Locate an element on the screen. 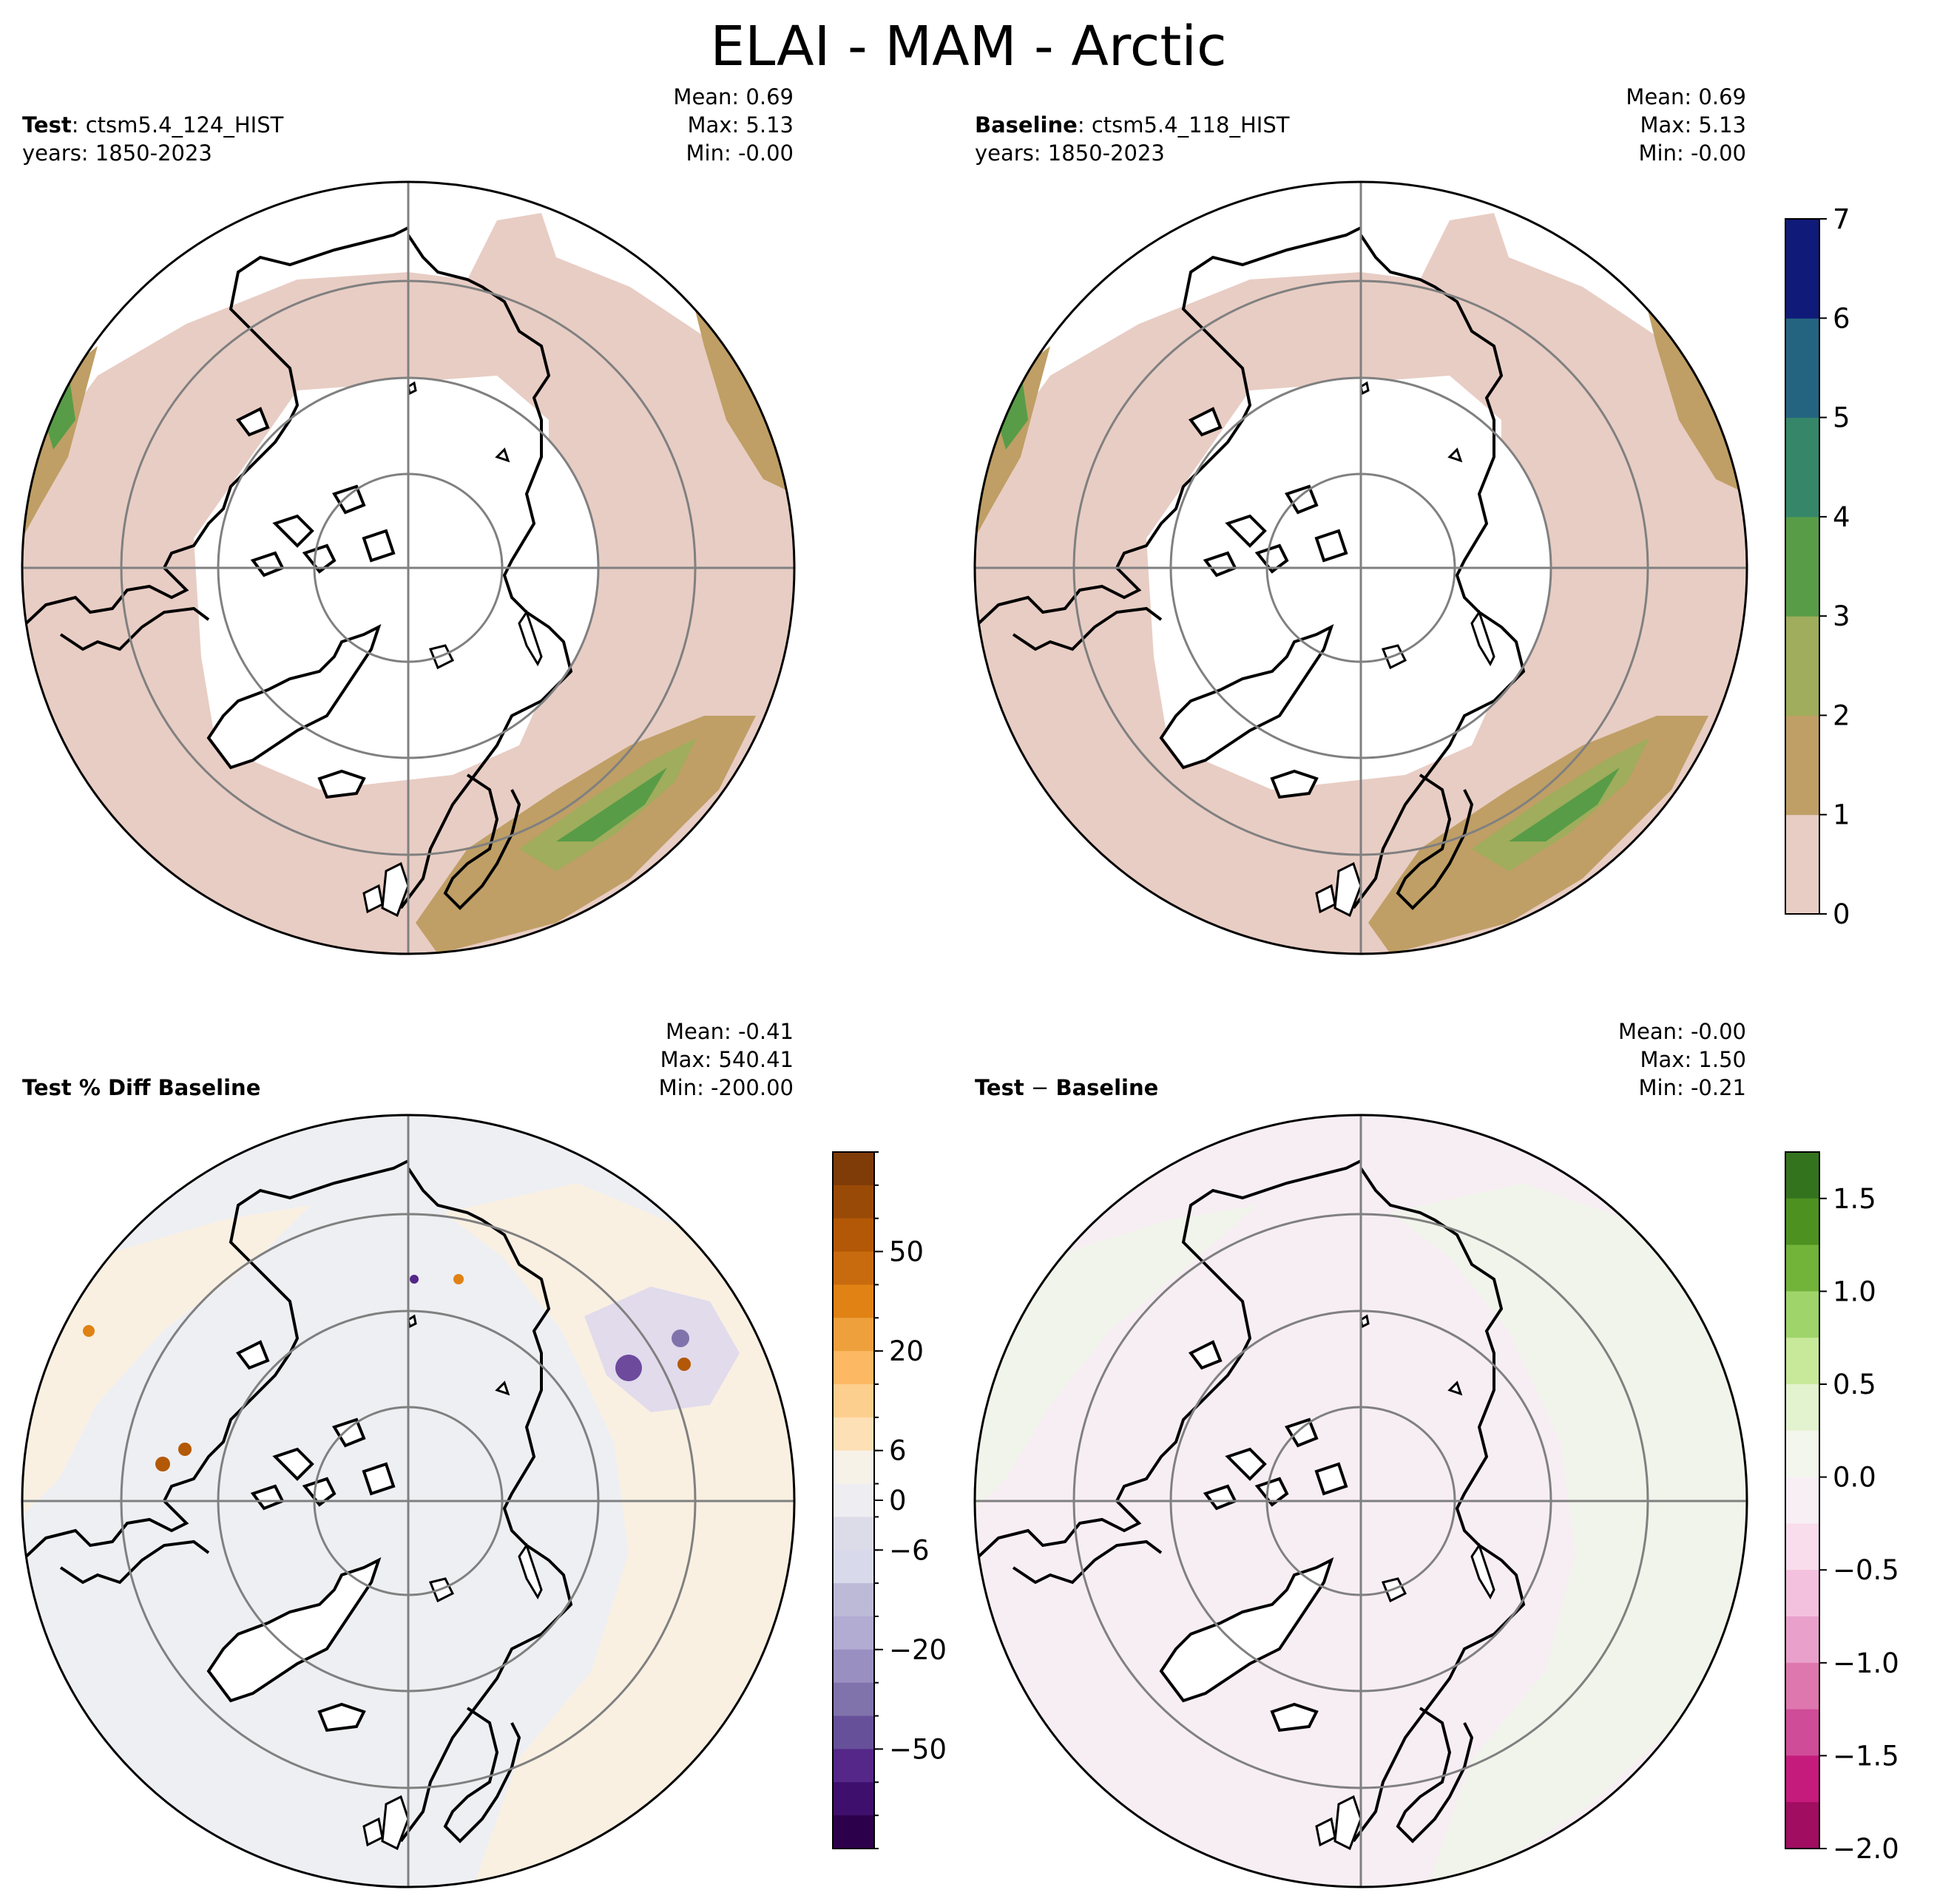 This screenshot has width=1937, height=1904. test-mean: Mean: 0.69 is located at coordinates (733, 97).